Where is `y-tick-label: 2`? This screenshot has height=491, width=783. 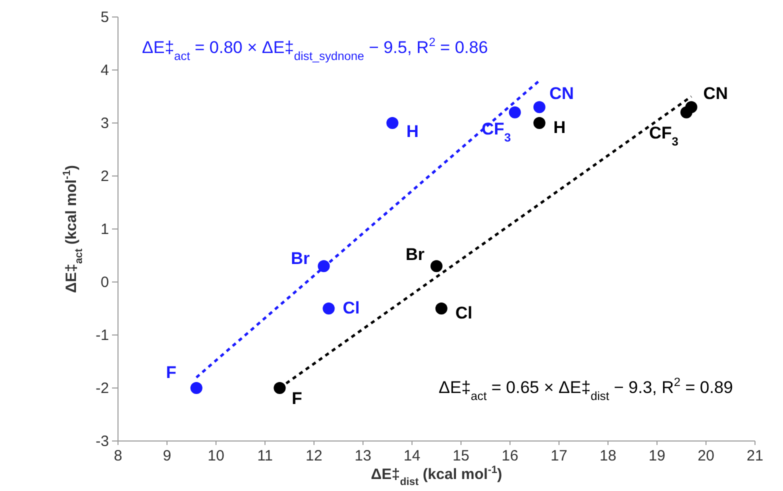 y-tick-label: 2 is located at coordinates (104, 176).